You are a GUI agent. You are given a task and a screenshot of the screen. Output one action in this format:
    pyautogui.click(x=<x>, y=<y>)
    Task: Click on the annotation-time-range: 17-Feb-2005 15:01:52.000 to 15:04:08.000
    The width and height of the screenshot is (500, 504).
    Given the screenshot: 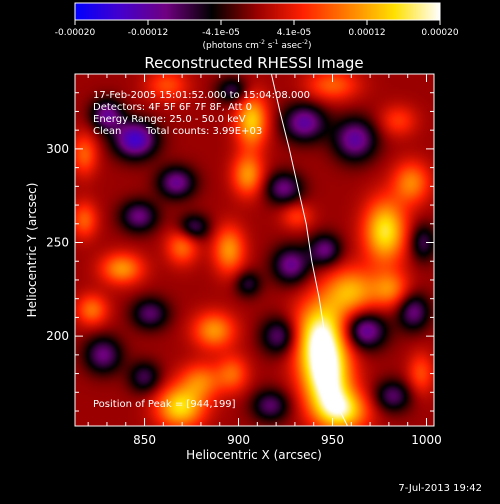 What is the action you would take?
    pyautogui.click(x=201, y=95)
    